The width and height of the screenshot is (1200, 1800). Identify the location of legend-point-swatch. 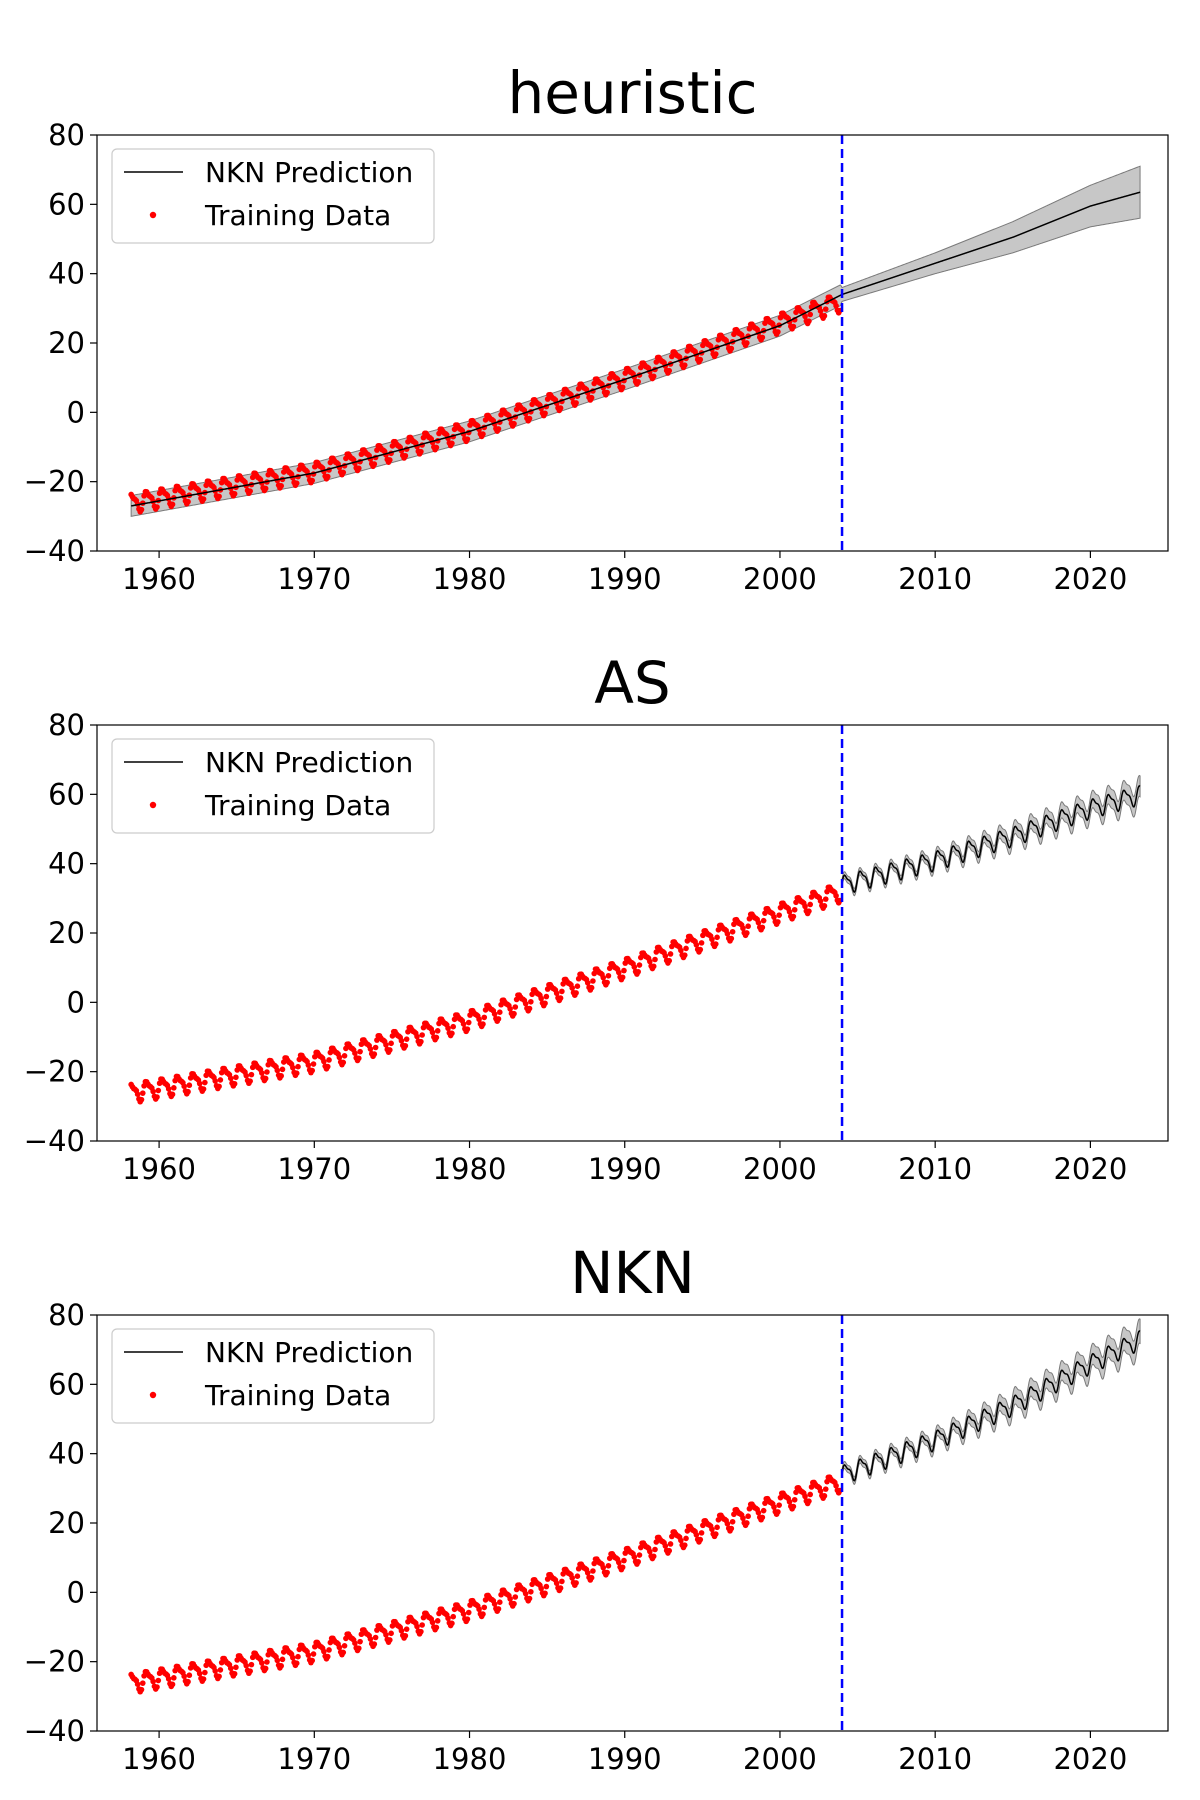
(153, 805).